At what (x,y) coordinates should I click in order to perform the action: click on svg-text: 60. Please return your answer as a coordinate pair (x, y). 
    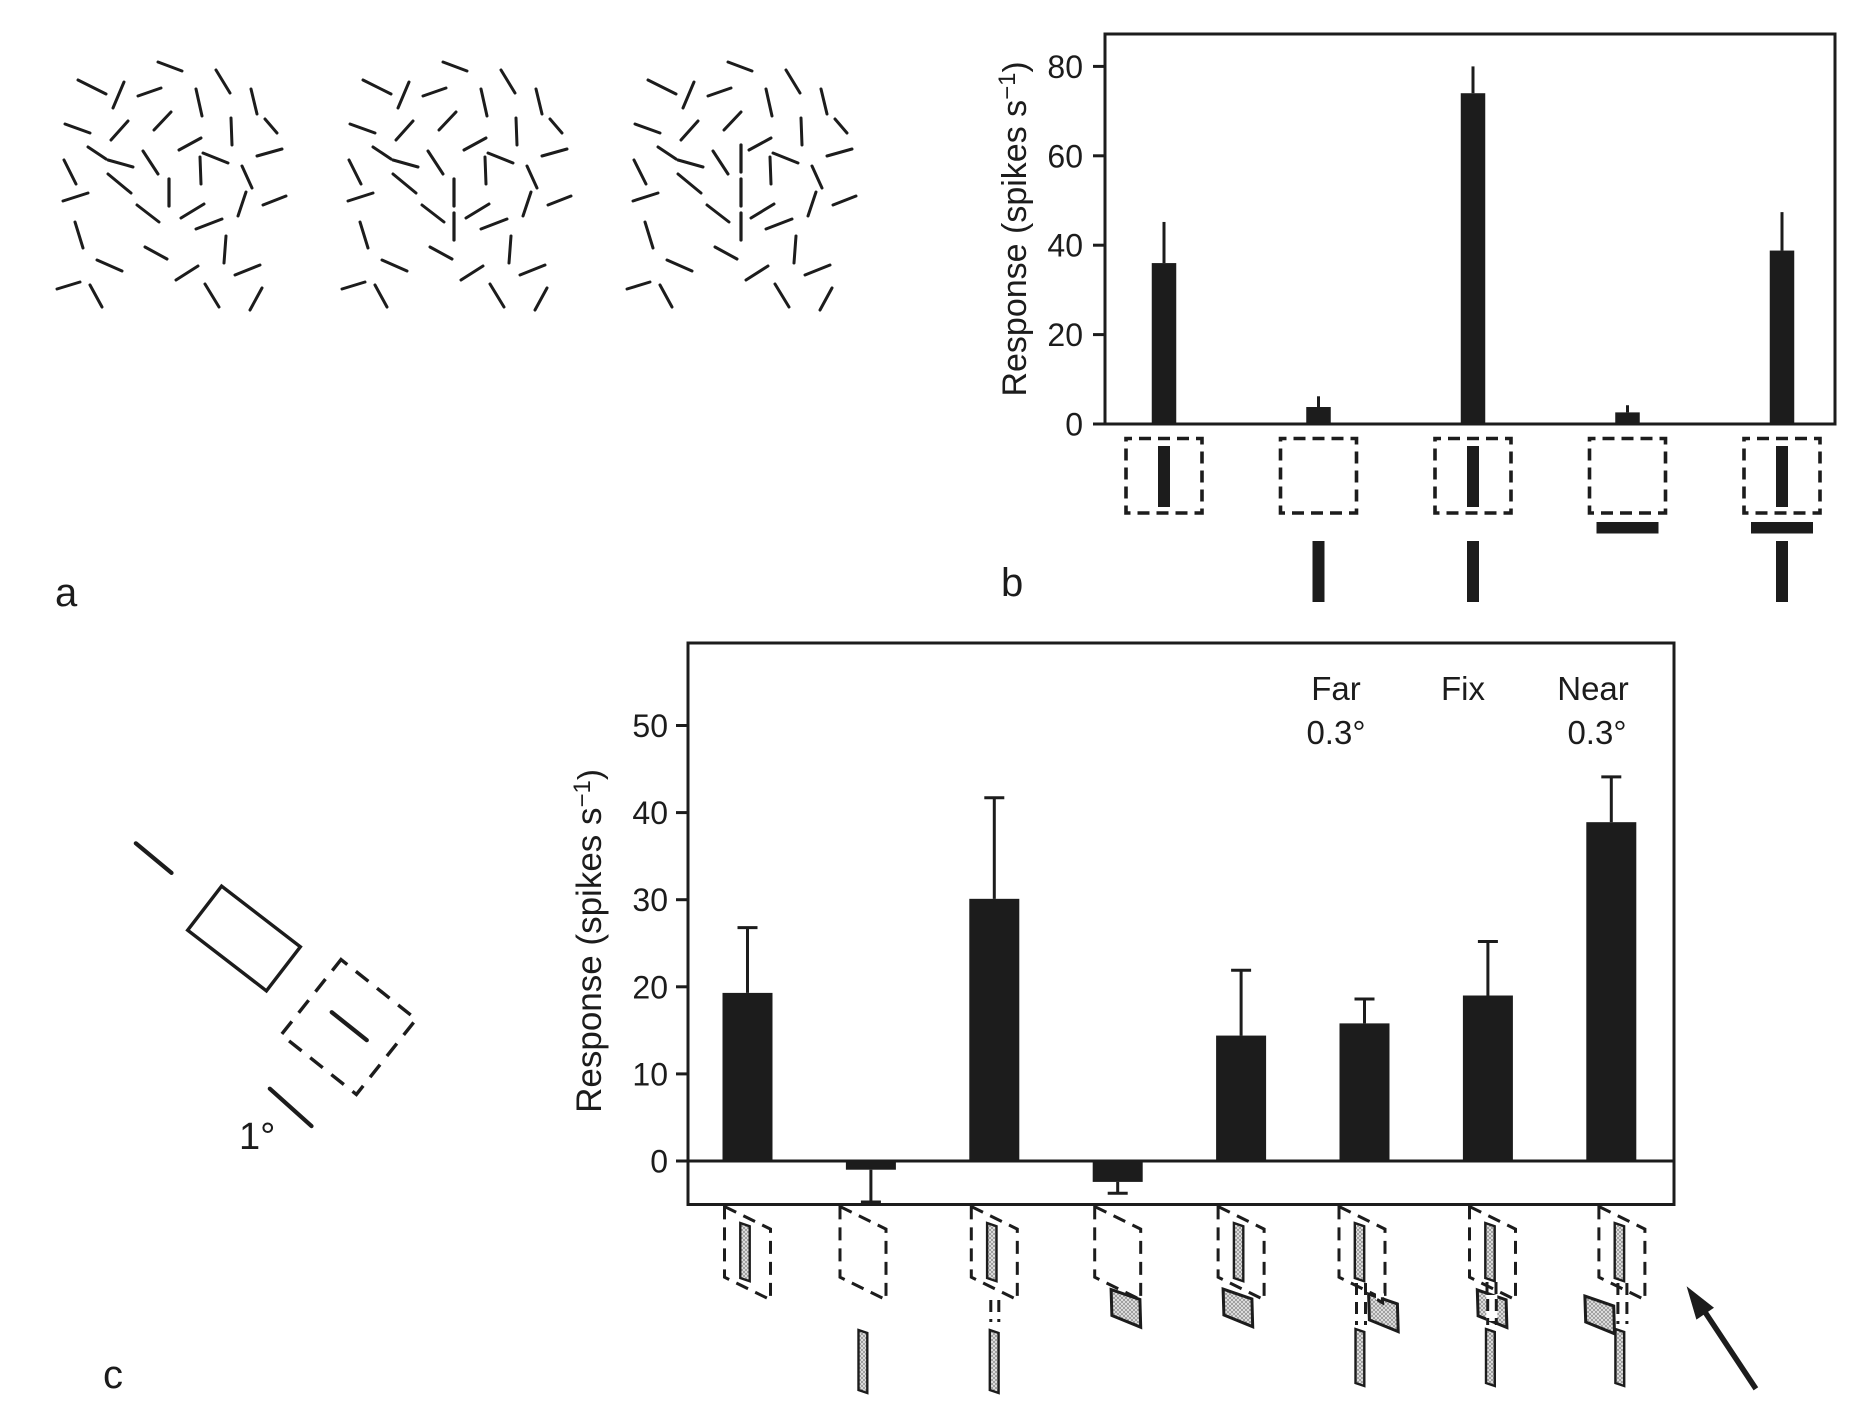
    Looking at the image, I should click on (1065, 156).